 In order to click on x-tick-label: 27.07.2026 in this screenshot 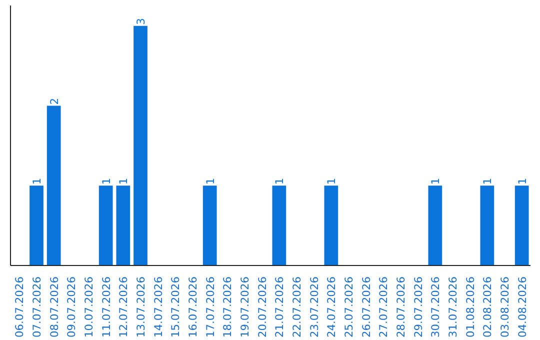, I will do `click(383, 307)`.